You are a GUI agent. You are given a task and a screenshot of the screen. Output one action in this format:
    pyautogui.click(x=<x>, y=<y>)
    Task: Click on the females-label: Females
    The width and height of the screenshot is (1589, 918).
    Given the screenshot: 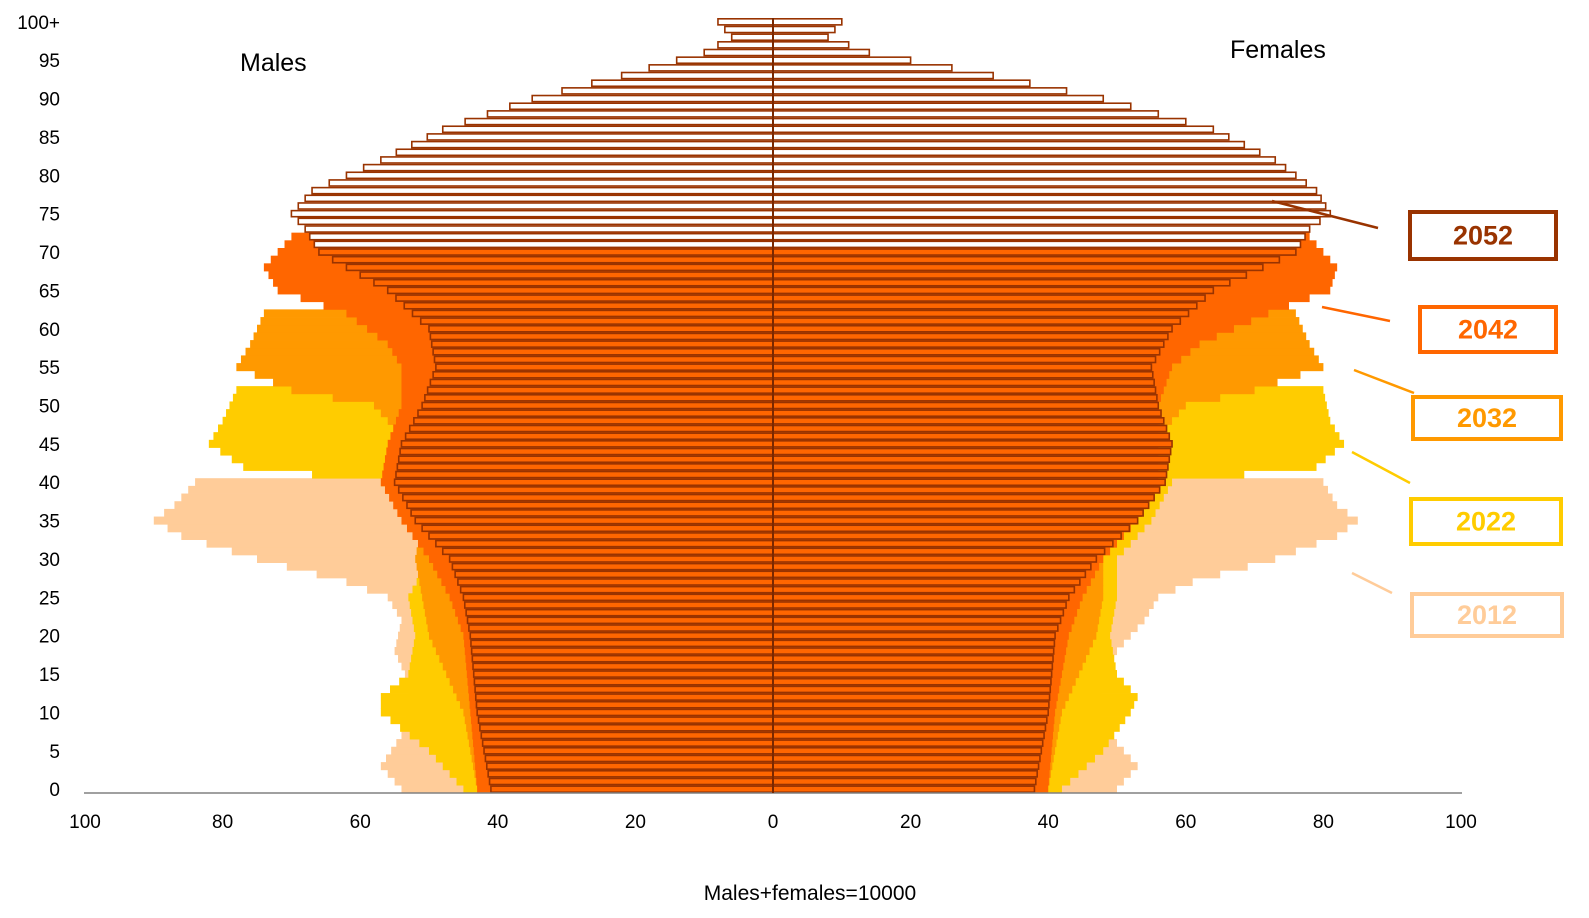 What is the action you would take?
    pyautogui.click(x=1278, y=50)
    